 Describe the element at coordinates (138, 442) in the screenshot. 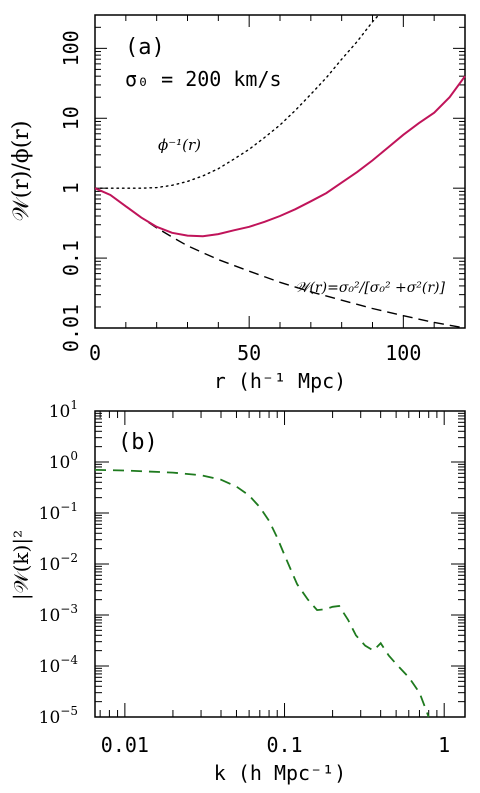

I see `panel-label-b: (b)` at that location.